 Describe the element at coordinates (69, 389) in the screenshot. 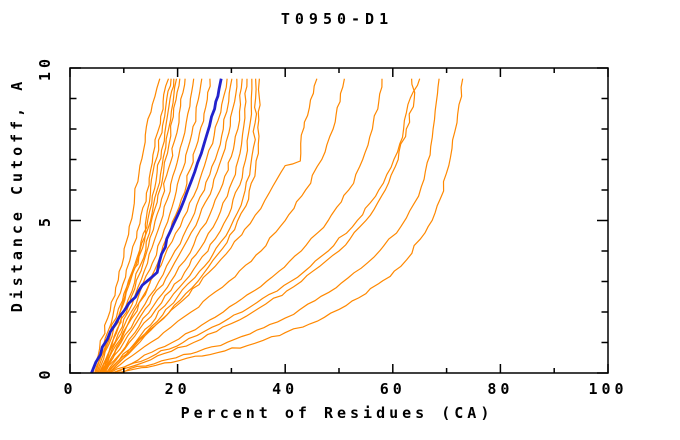

I see `x-tick-label: 0` at that location.